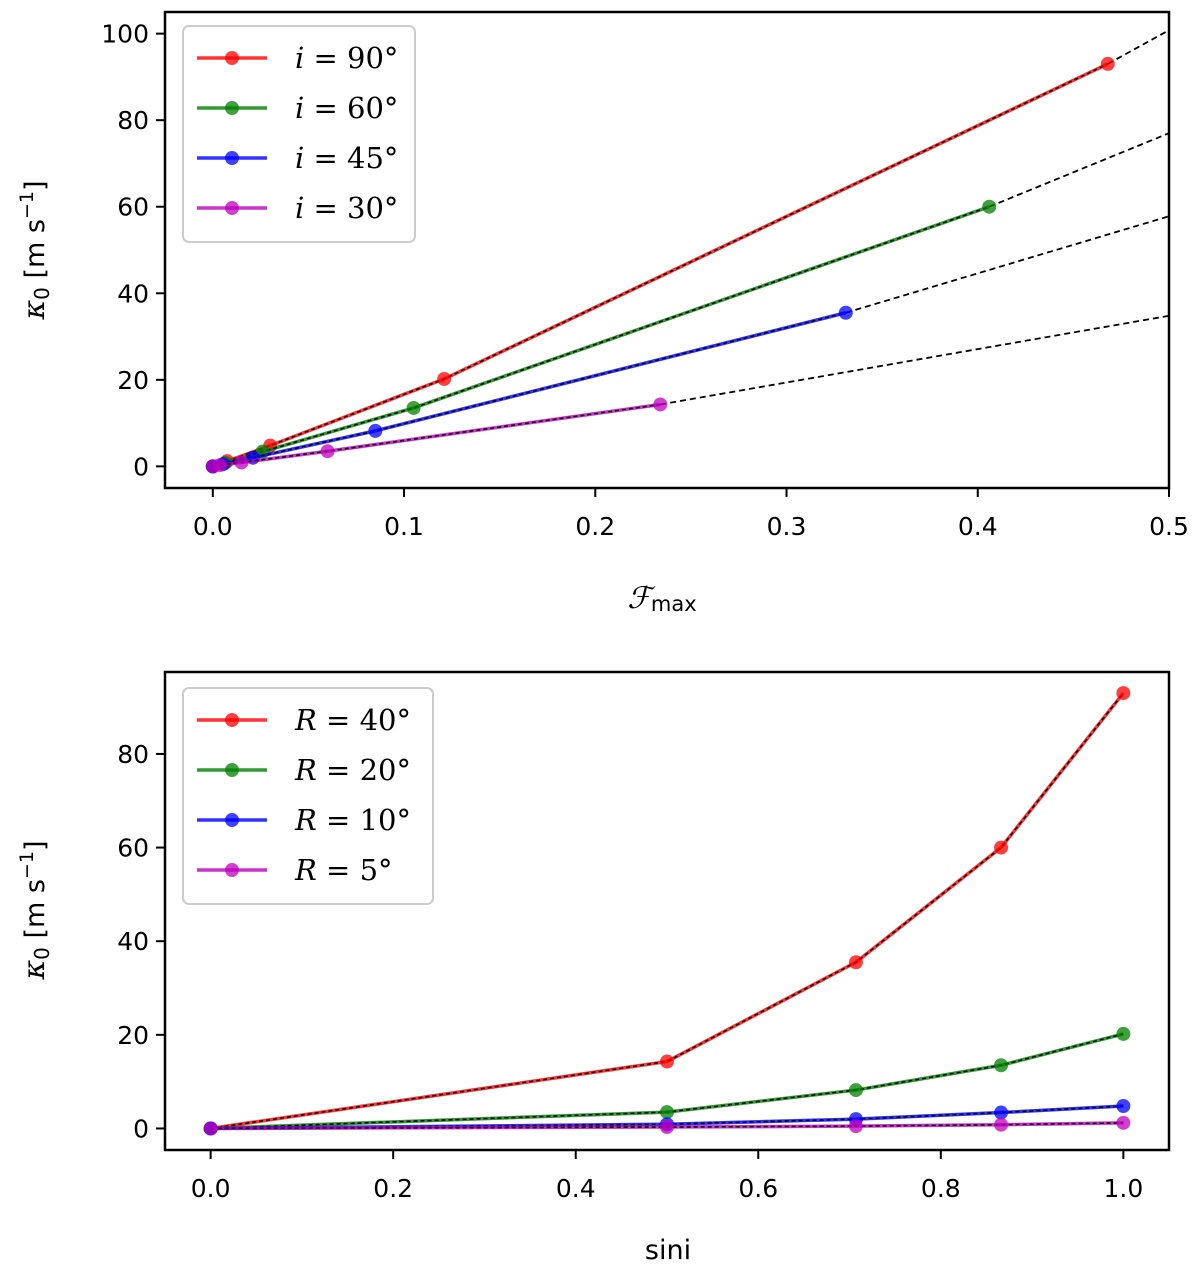 Image resolution: width=1200 pixels, height=1270 pixels. What do you see at coordinates (141, 466) in the screenshot?
I see `top-y-tick-label: 0` at bounding box center [141, 466].